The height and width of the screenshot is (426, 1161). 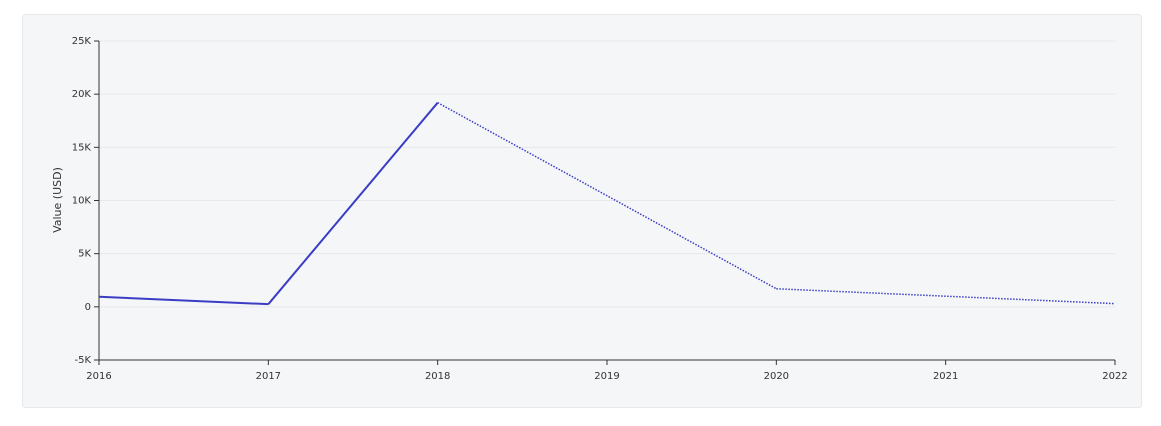 What do you see at coordinates (776, 376) in the screenshot?
I see `x-tick-label: 2020` at bounding box center [776, 376].